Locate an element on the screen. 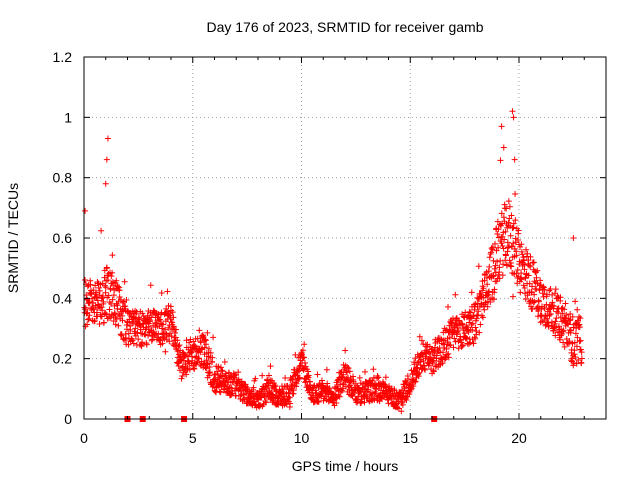  x-tick-label: 15 is located at coordinates (410, 438).